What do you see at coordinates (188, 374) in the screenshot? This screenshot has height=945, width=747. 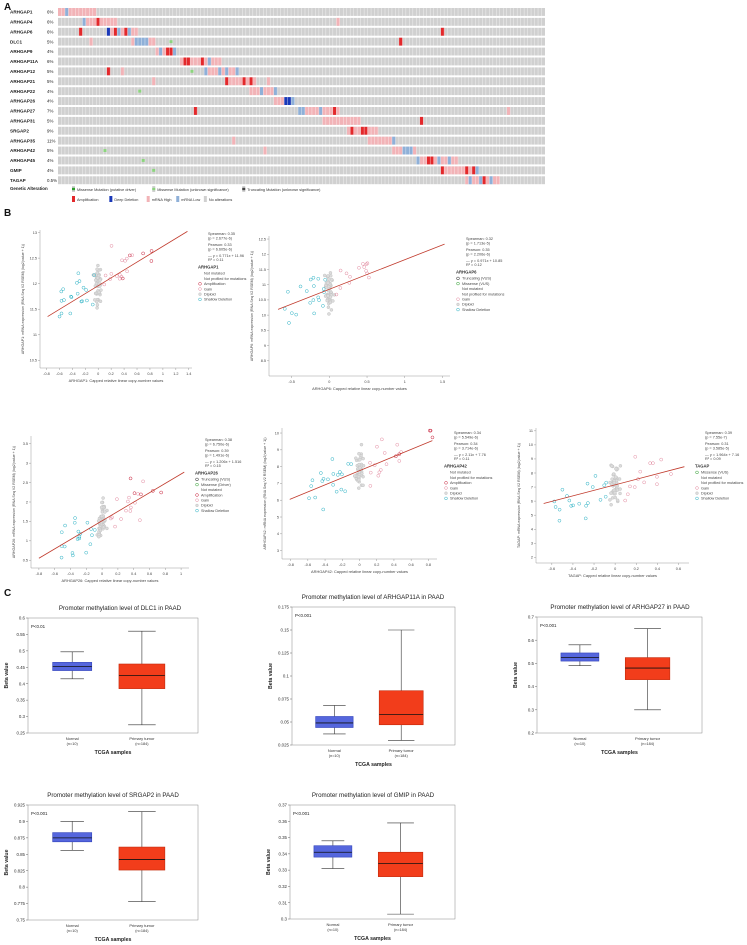 I see `x-tick-label: 1.4` at bounding box center [188, 374].